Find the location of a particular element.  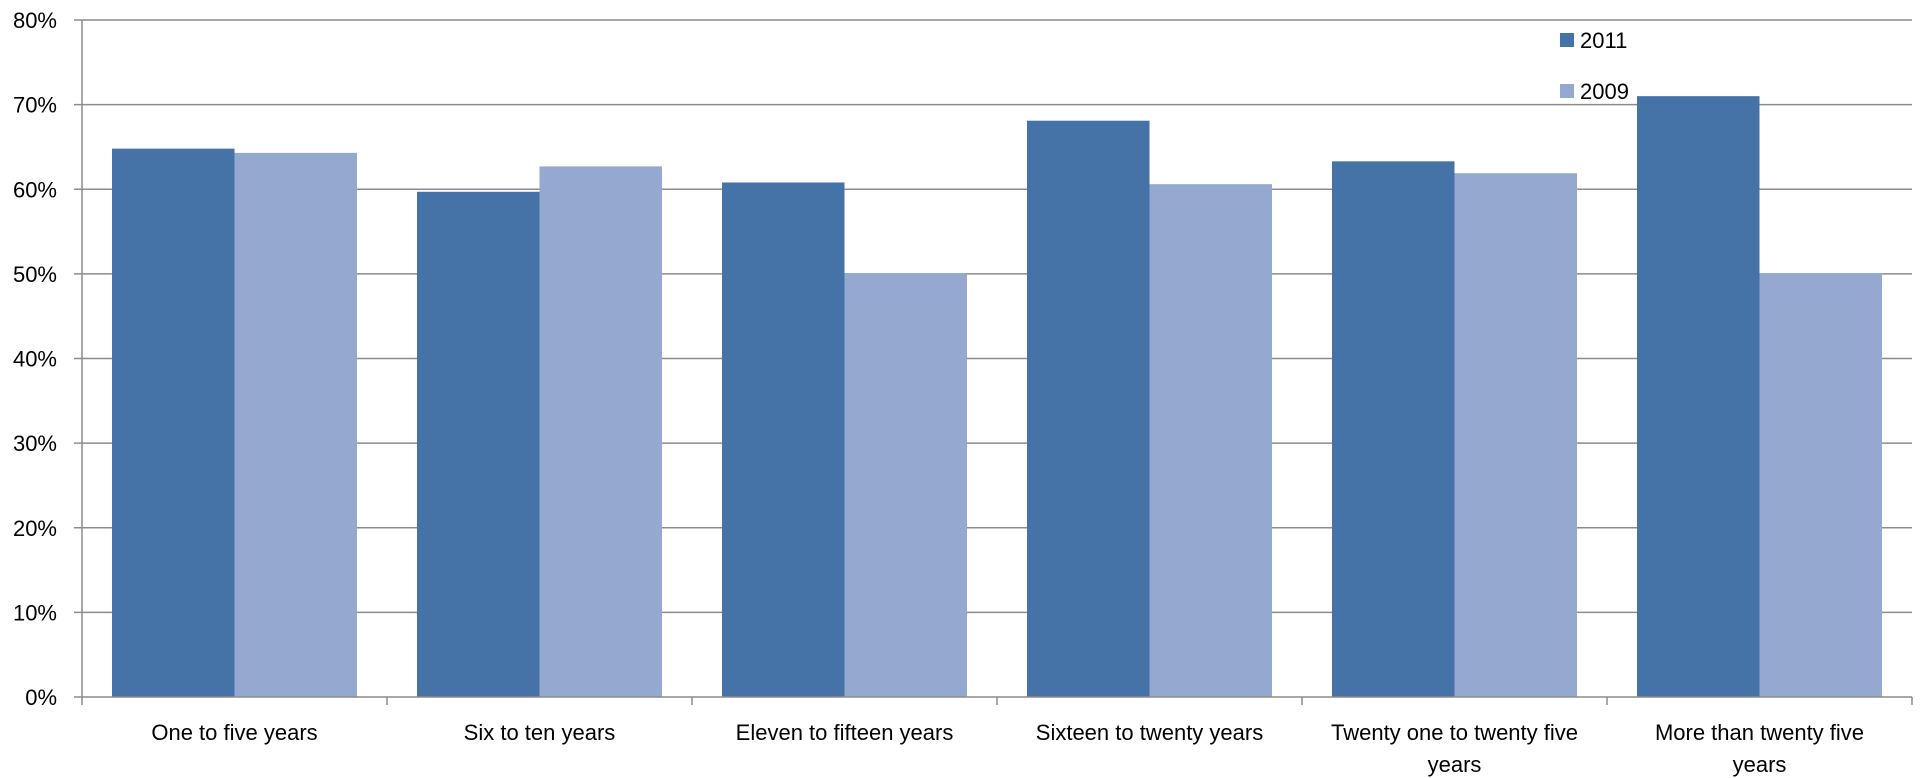

legend-label: 2009 is located at coordinates (1604, 91).